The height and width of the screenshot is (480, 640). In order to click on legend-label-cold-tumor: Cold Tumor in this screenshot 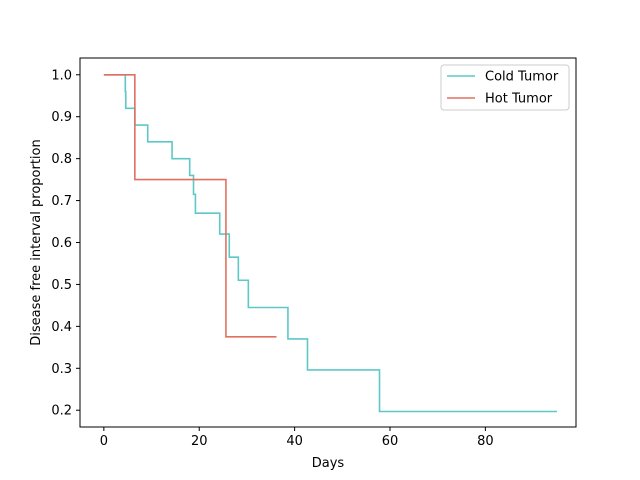, I will do `click(522, 77)`.